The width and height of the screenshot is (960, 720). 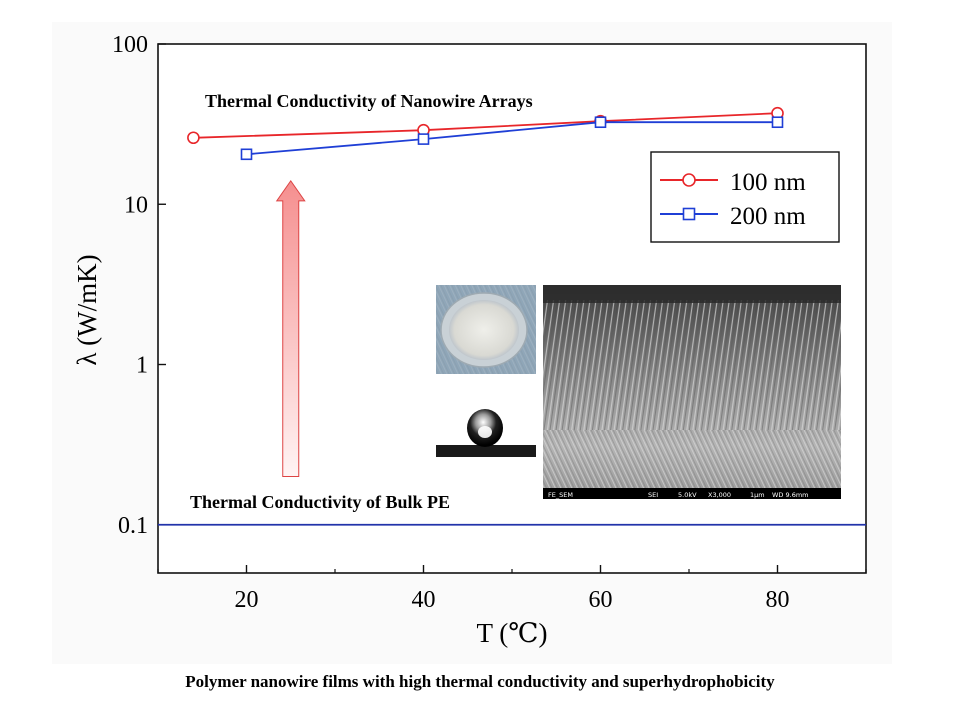 I want to click on membrane-disc, so click(x=484, y=330).